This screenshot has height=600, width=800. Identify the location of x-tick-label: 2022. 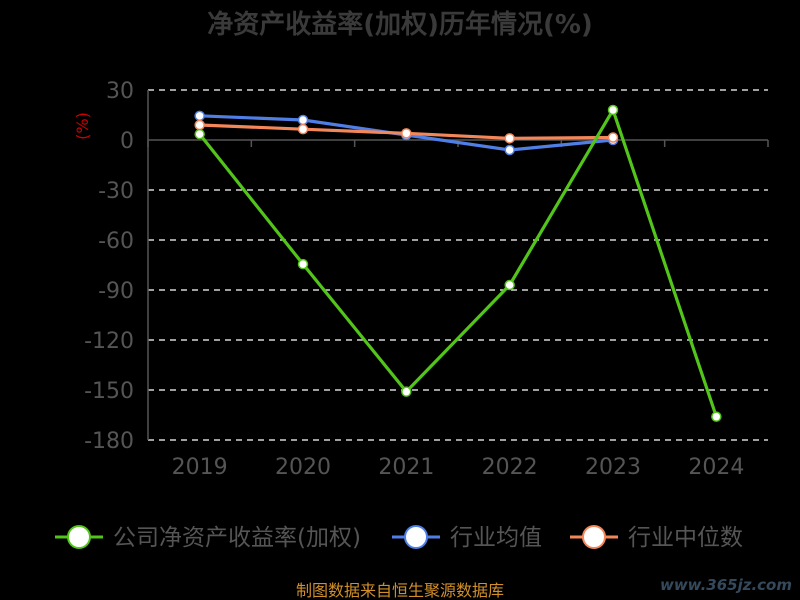
(510, 467).